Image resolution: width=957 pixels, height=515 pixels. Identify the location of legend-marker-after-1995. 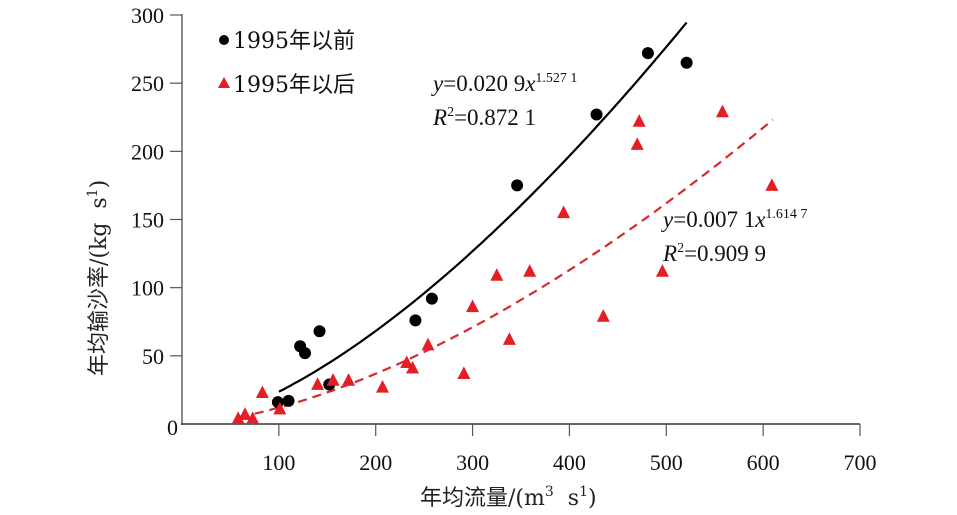
(224, 82).